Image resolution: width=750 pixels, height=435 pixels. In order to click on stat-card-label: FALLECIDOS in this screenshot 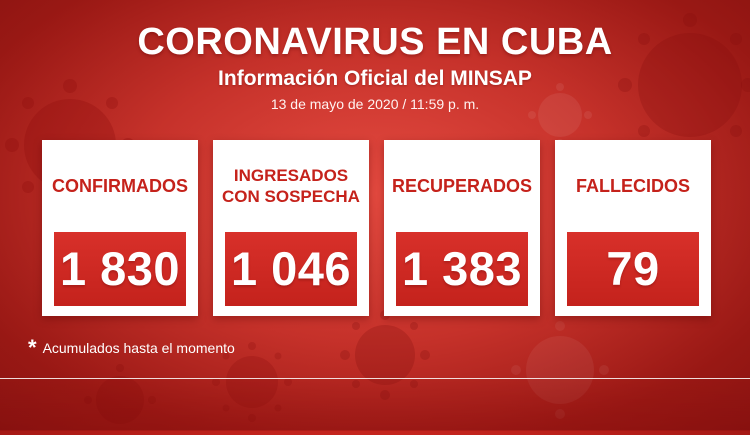, I will do `click(633, 186)`.